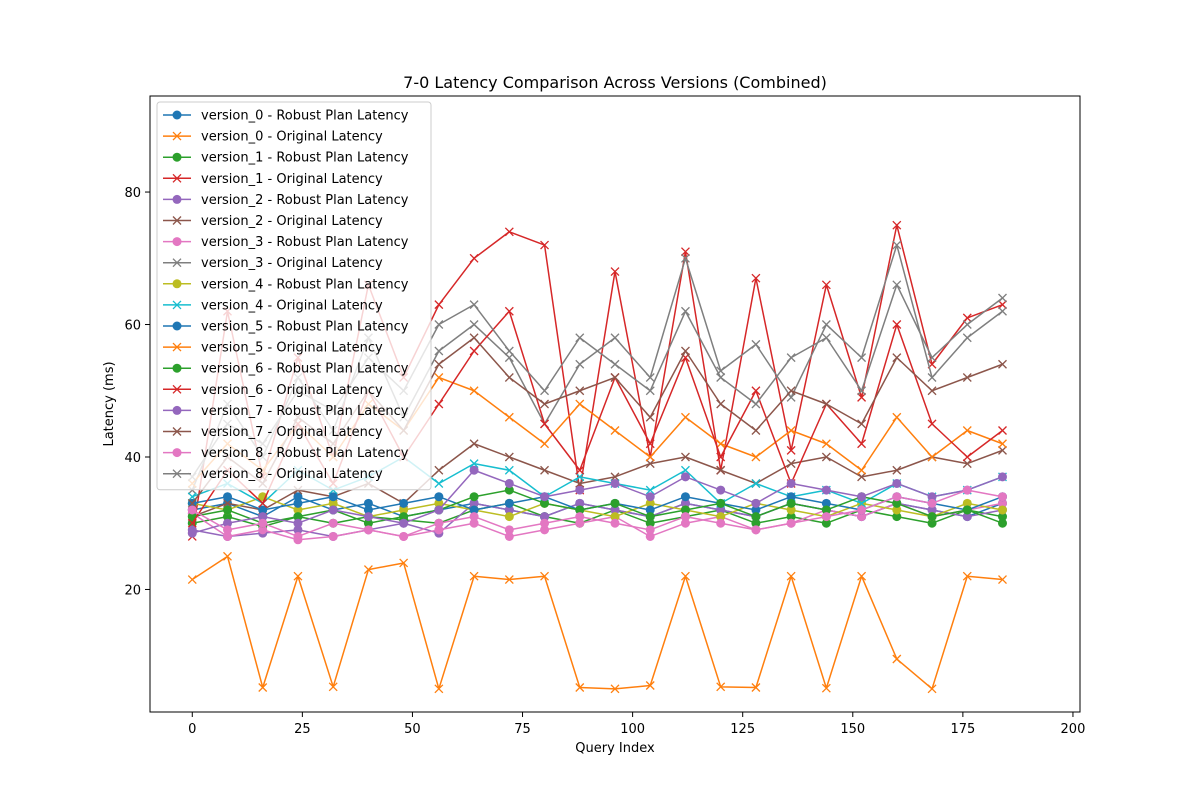 This screenshot has width=1200, height=804. Describe the element at coordinates (742, 729) in the screenshot. I see `x-tick-label: 125` at that location.